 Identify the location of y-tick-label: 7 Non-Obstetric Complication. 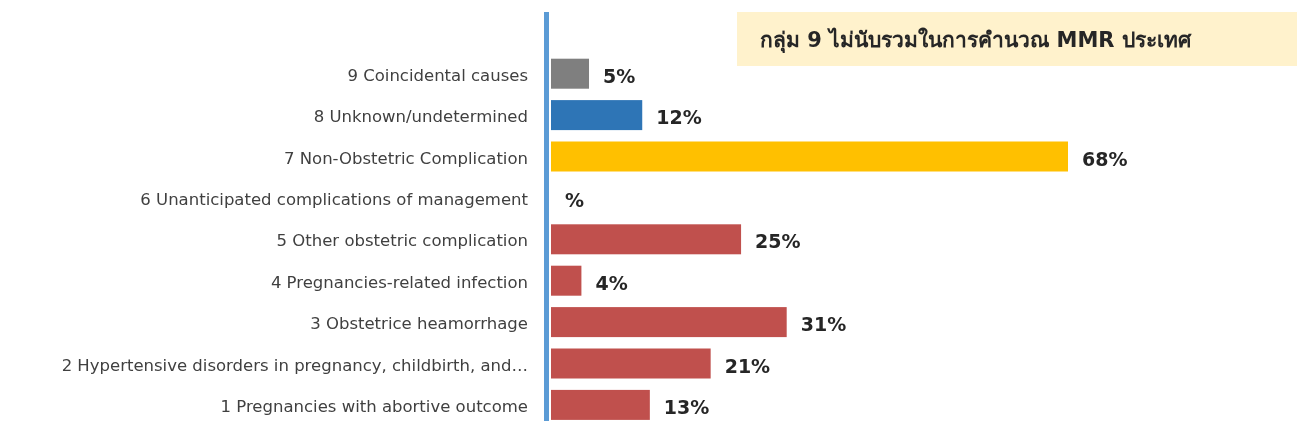
(405, 158).